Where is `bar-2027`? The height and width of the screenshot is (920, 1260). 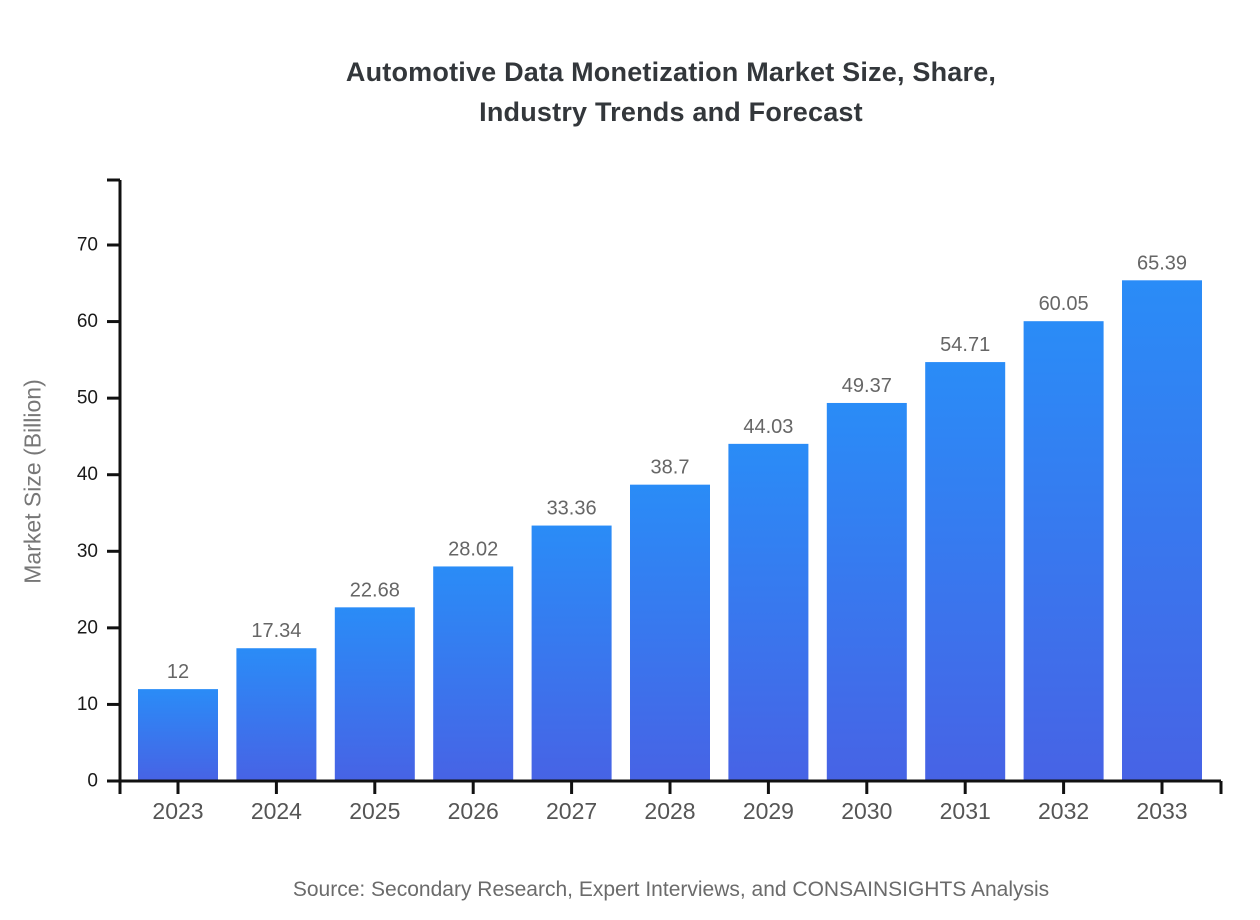
bar-2027 is located at coordinates (571, 653).